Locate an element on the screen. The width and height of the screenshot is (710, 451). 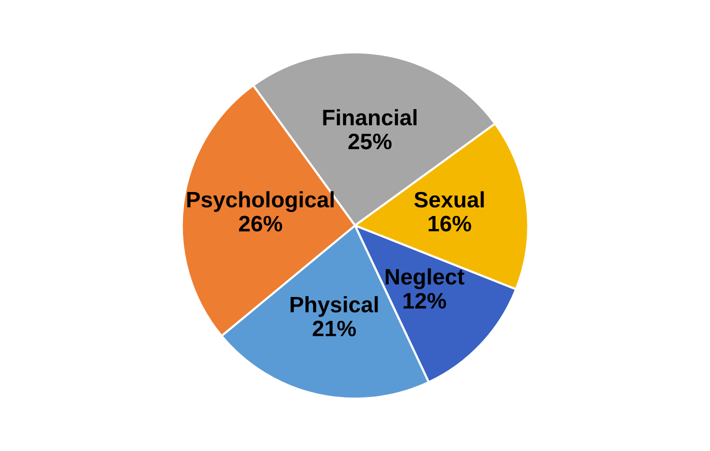
slice-label: Sexual is located at coordinates (449, 199).